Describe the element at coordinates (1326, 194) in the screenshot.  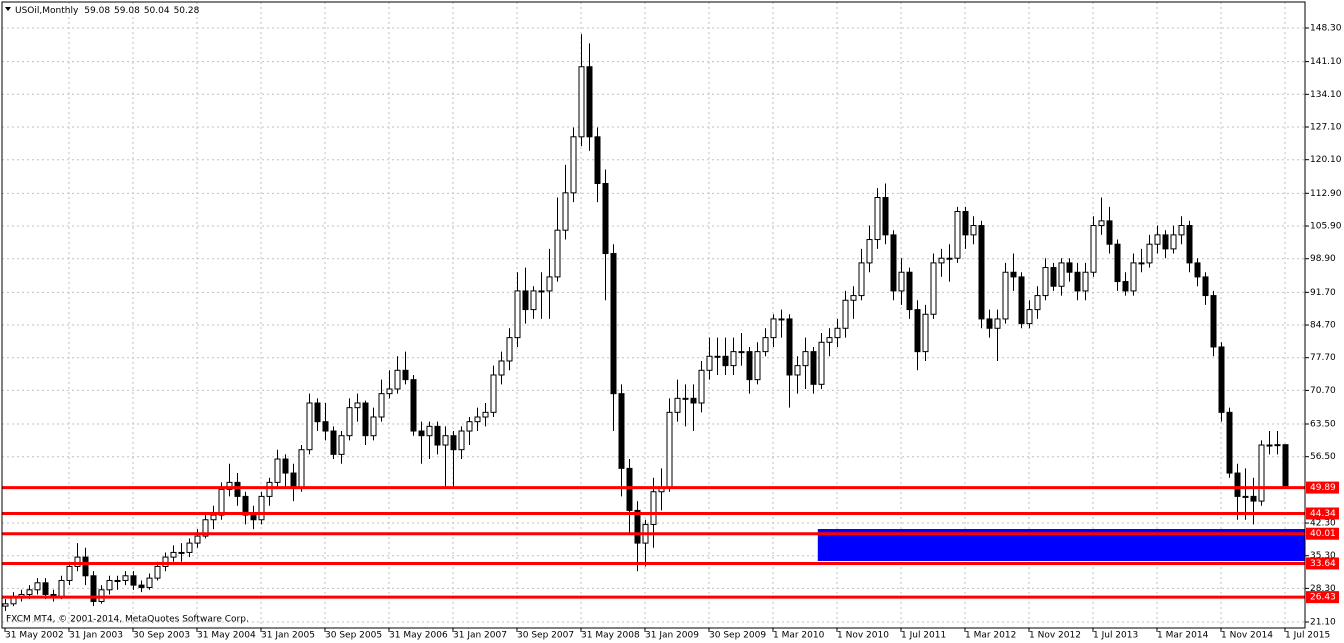
I see `y-tick-label: 112.90` at that location.